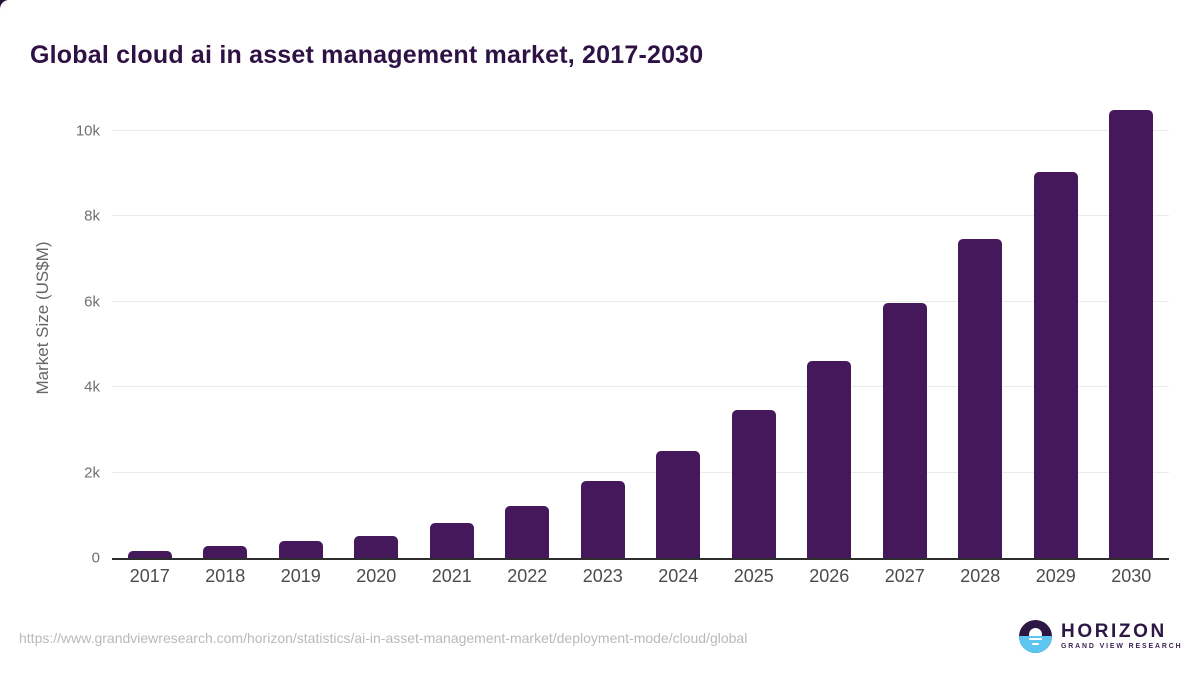 The height and width of the screenshot is (675, 1200). I want to click on y-tick-label: 8k, so click(92, 216).